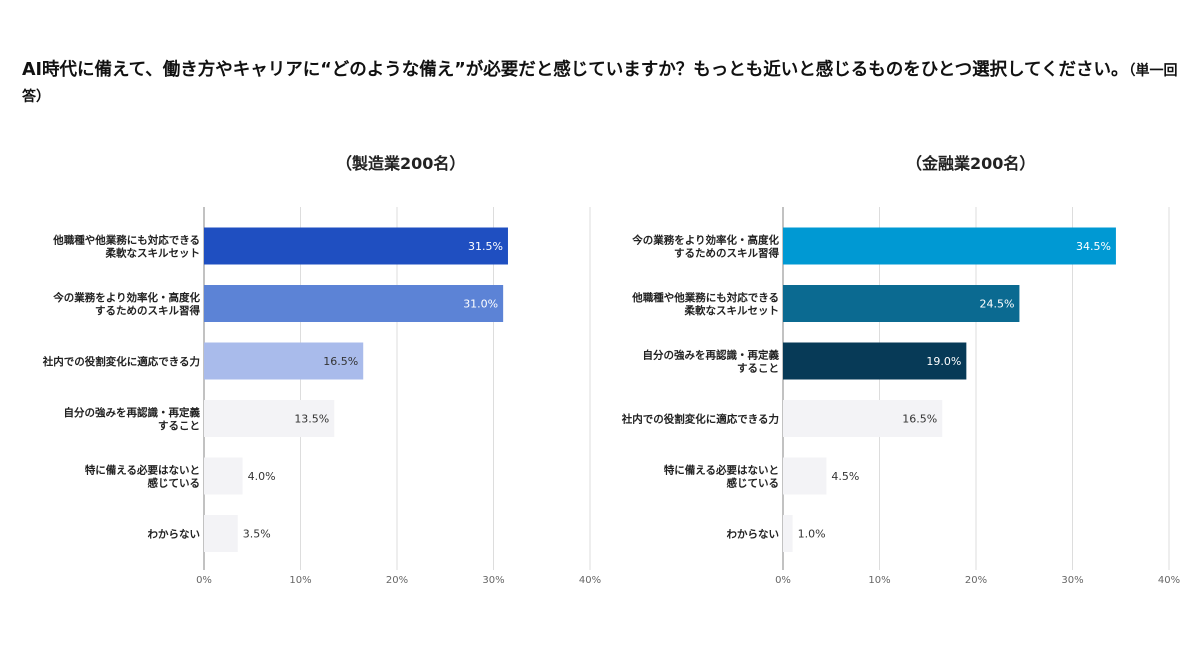 This screenshot has height=672, width=1200. Describe the element at coordinates (976, 580) in the screenshot. I see `finance-tick-label: 20%` at that location.